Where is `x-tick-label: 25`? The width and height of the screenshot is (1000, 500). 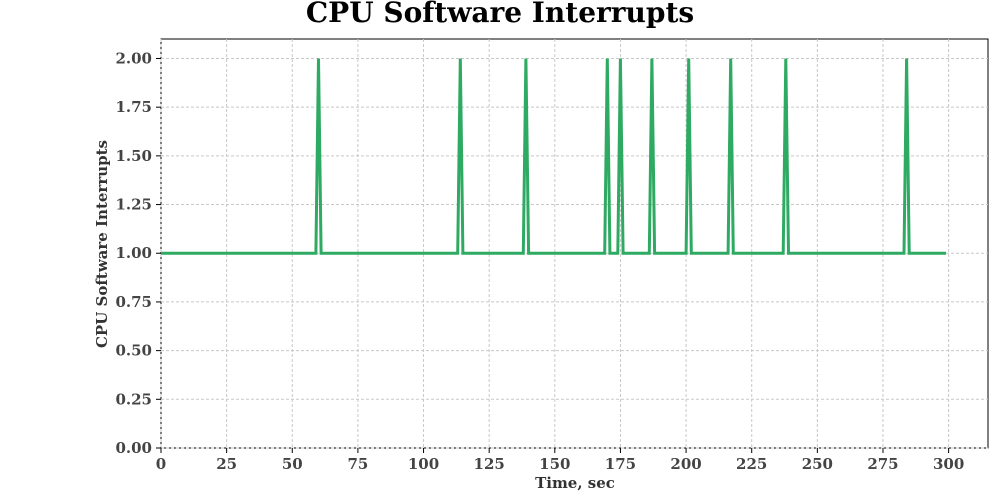 x-tick-label: 25 is located at coordinates (226, 464).